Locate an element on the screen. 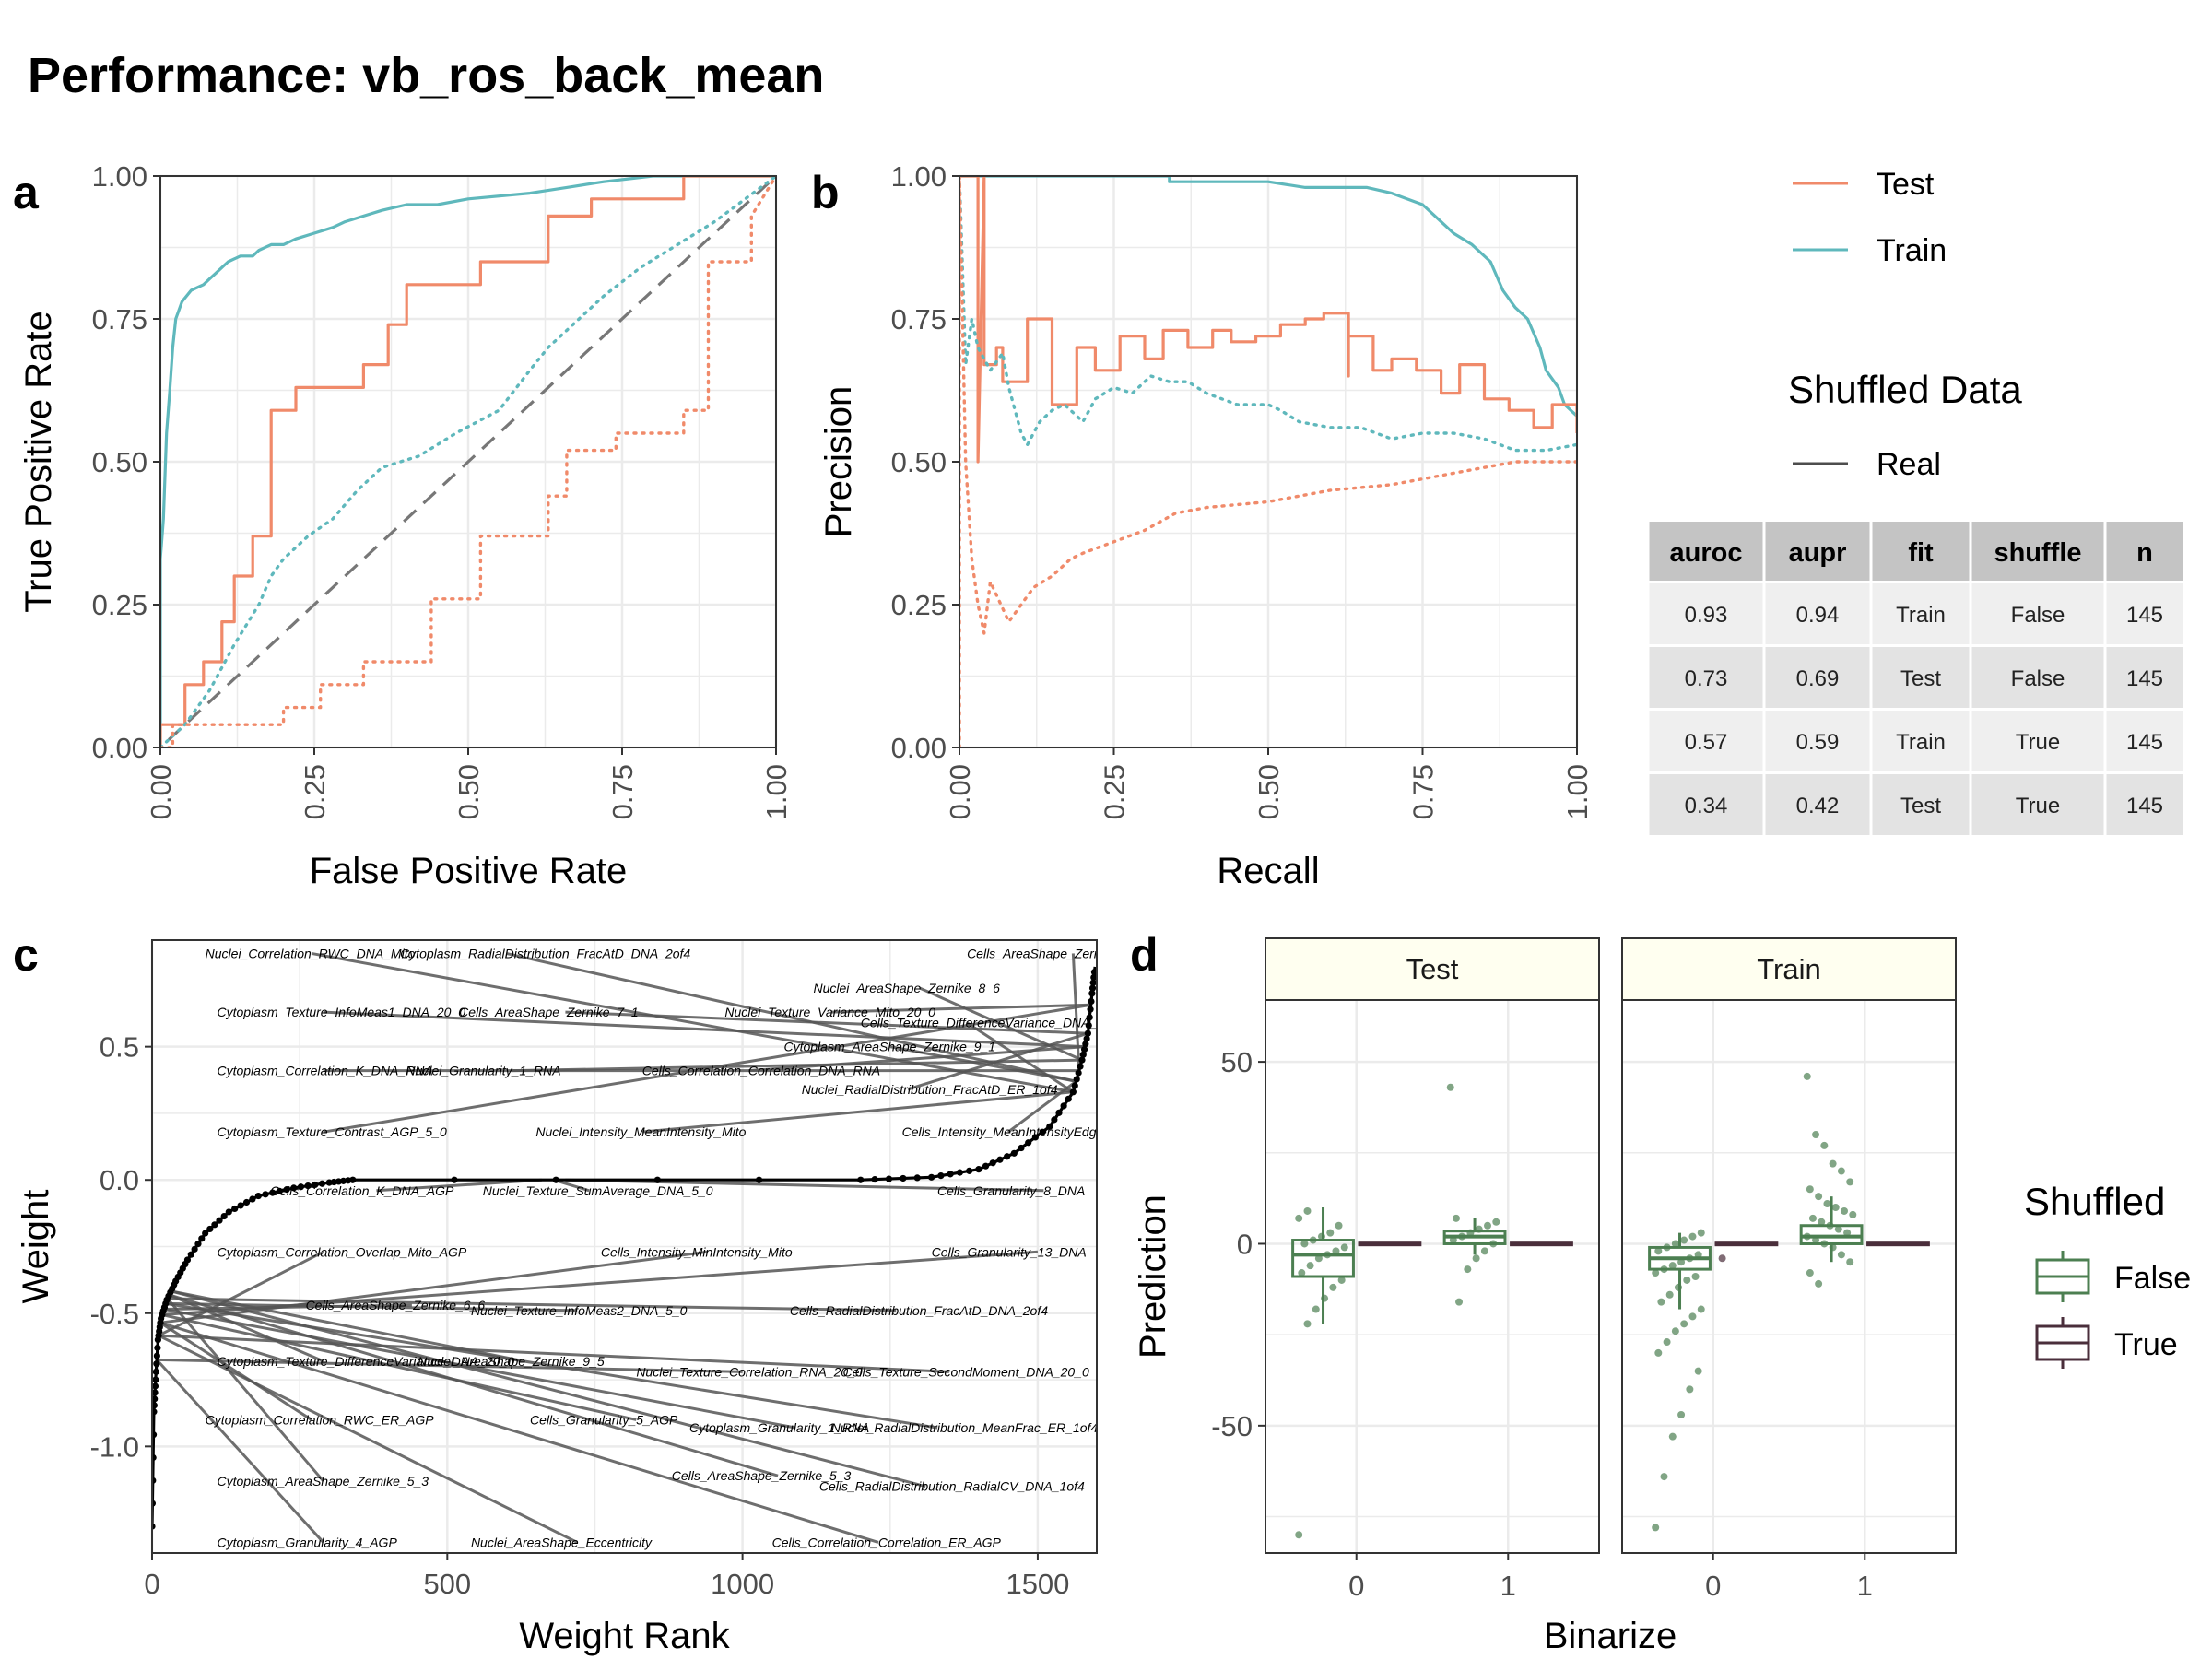 This screenshot has width=2212, height=1659. feature-label: Nuclei_Intensity_MeanIntensity_Mito is located at coordinates (640, 1131).